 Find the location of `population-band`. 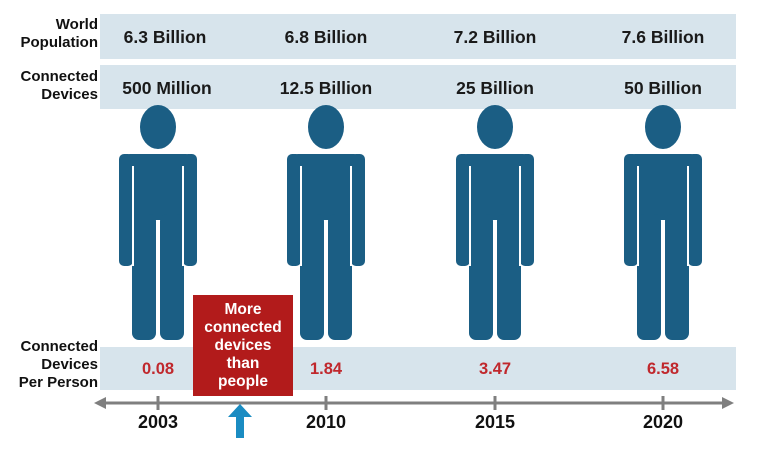

population-band is located at coordinates (418, 36).